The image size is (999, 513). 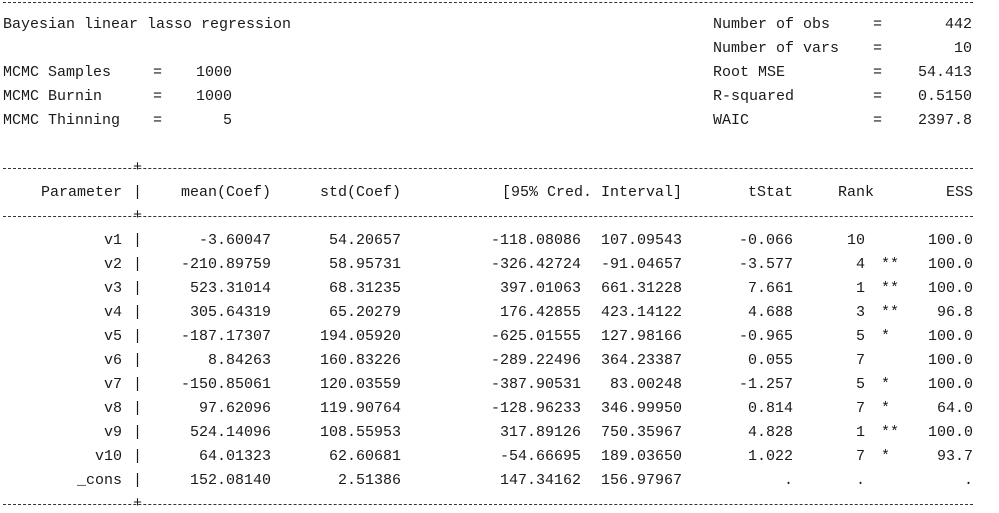 I want to click on param-name: v8, so click(x=112, y=408).